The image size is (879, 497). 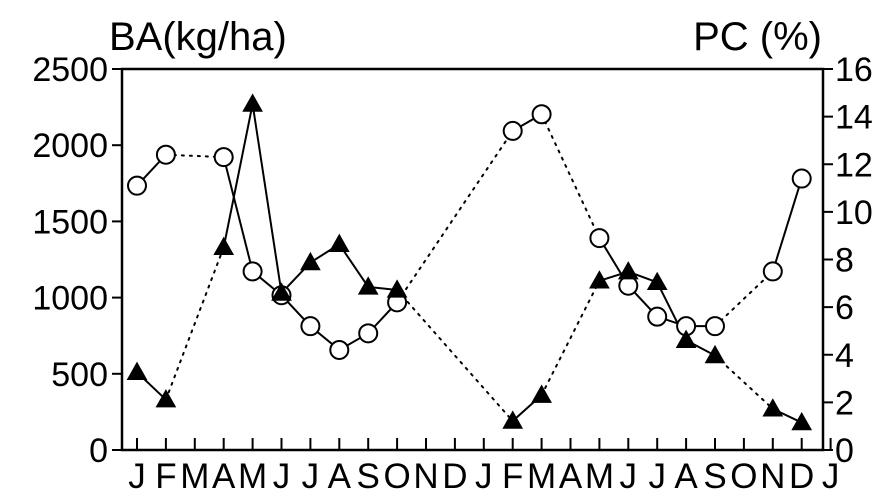 What do you see at coordinates (198, 37) in the screenshot?
I see `left-axis-title: BA(kg/ha)` at bounding box center [198, 37].